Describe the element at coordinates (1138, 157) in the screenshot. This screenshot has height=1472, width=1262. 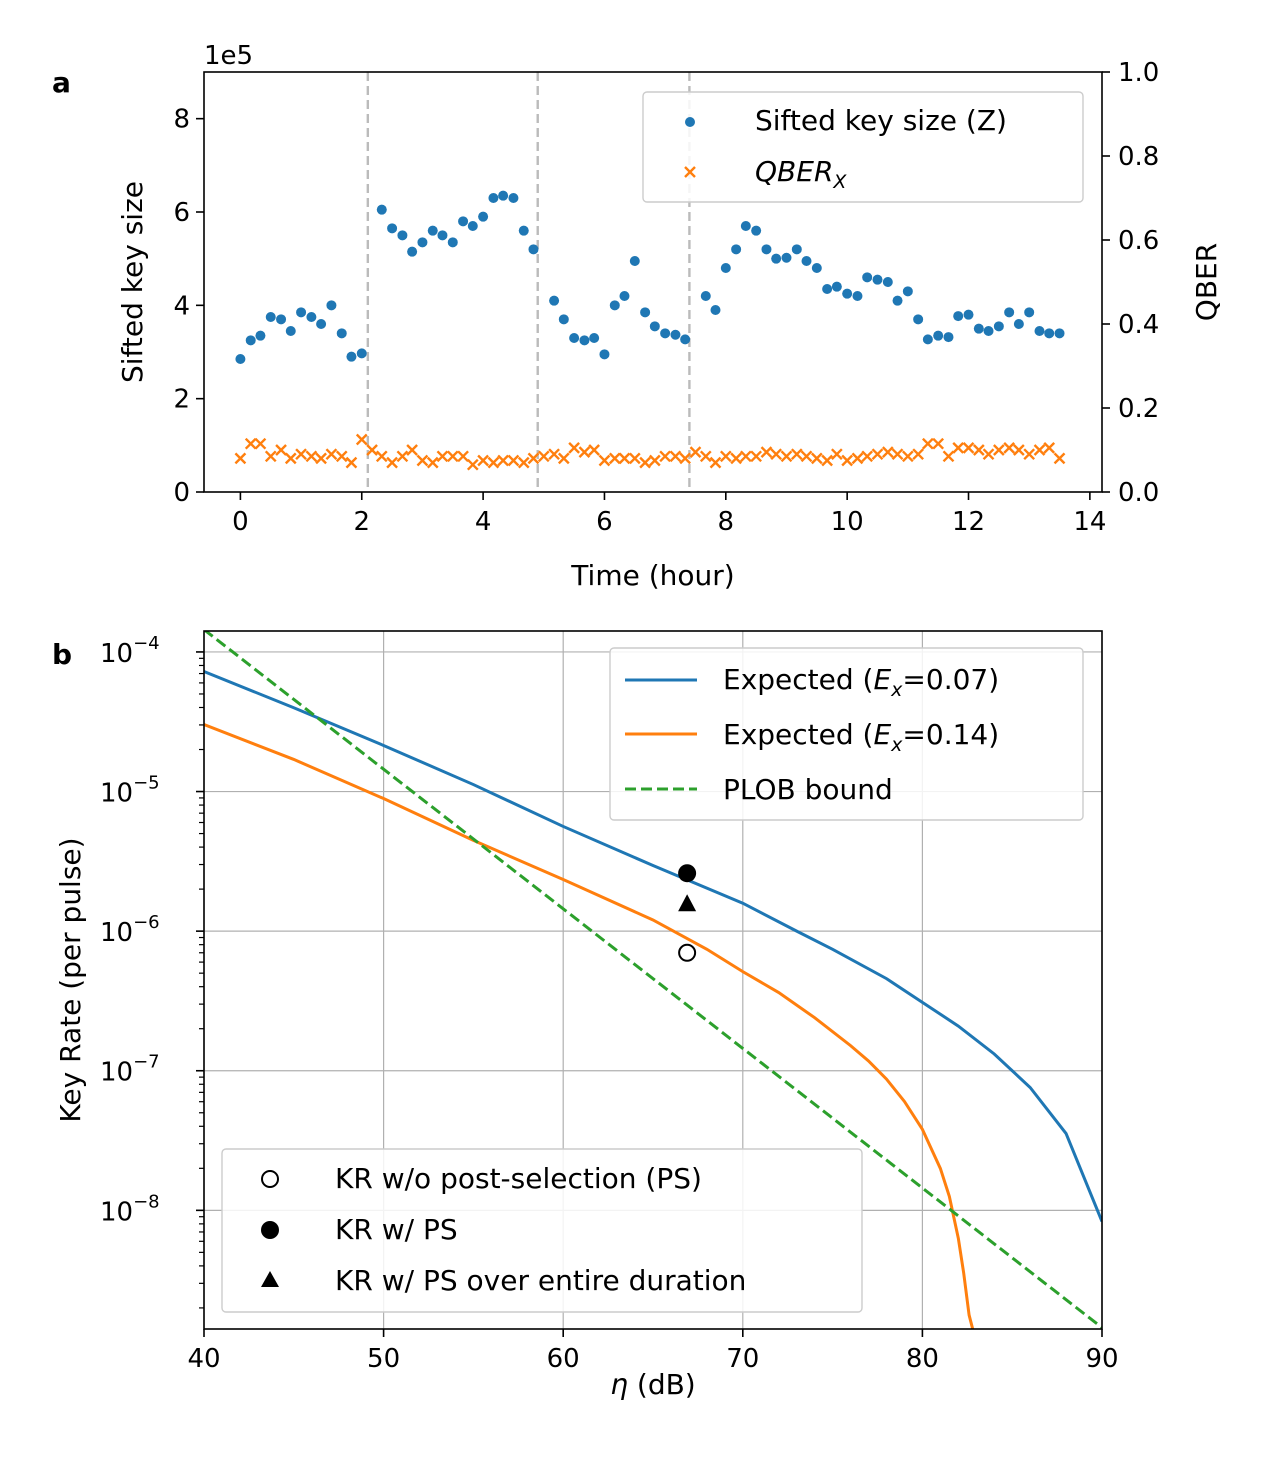
I see `y2-tick-label: 0.8` at that location.